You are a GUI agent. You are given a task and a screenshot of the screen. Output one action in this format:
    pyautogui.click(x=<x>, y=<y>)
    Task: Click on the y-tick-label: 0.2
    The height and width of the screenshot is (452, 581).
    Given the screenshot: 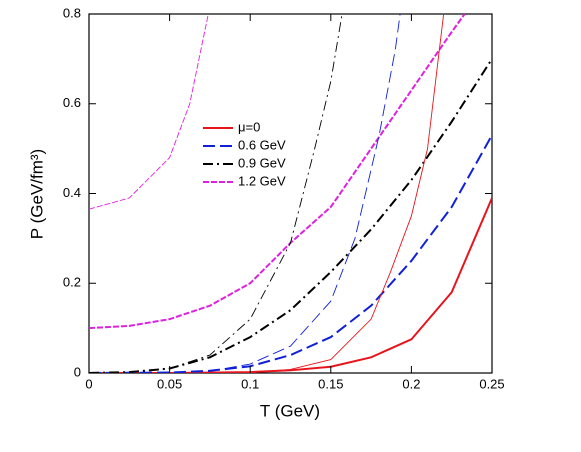 What is the action you would take?
    pyautogui.click(x=72, y=282)
    